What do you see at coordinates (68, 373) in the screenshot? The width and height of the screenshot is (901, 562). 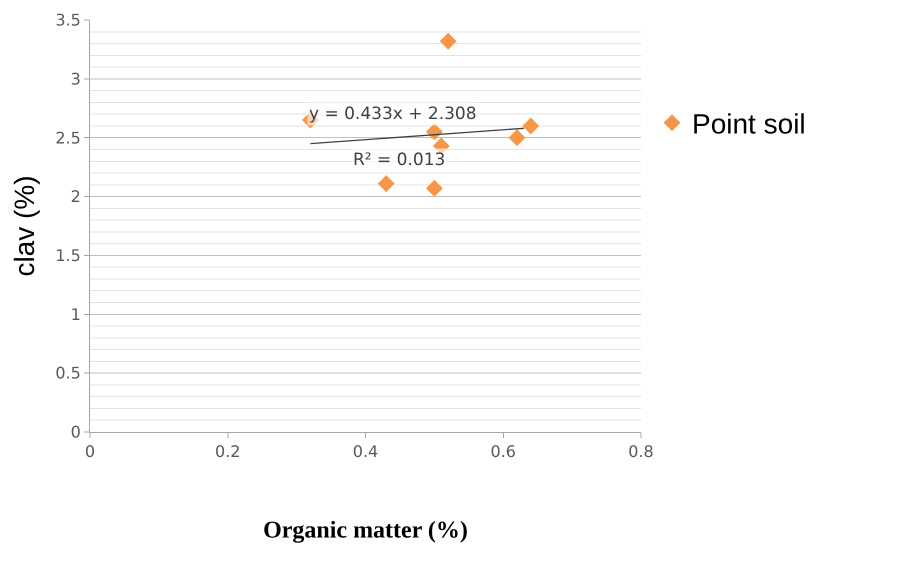 I see `y-tick-label: 0.5` at bounding box center [68, 373].